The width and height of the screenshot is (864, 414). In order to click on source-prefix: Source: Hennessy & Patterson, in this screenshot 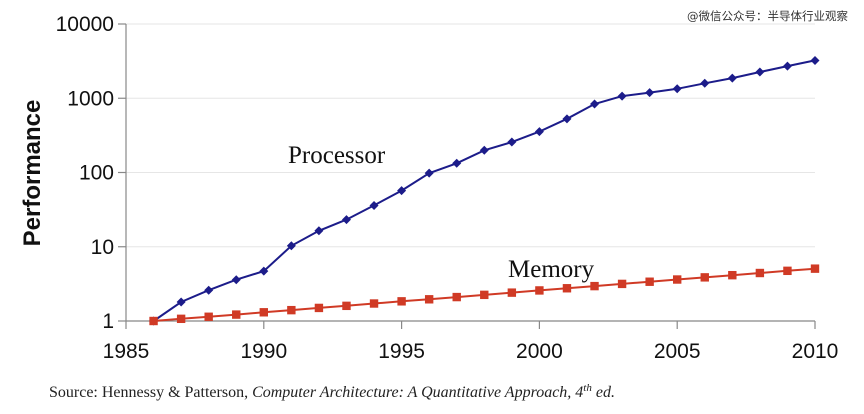, I will do `click(150, 392)`.